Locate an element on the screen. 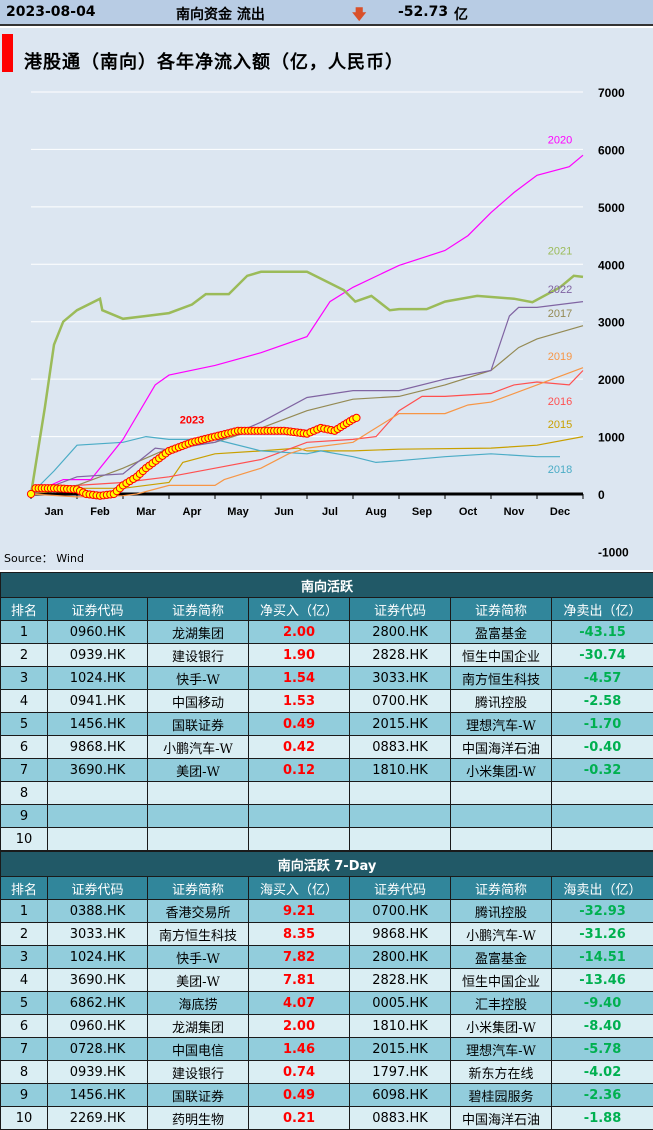  buy-name-cell: 中国电信 is located at coordinates (198, 1049).